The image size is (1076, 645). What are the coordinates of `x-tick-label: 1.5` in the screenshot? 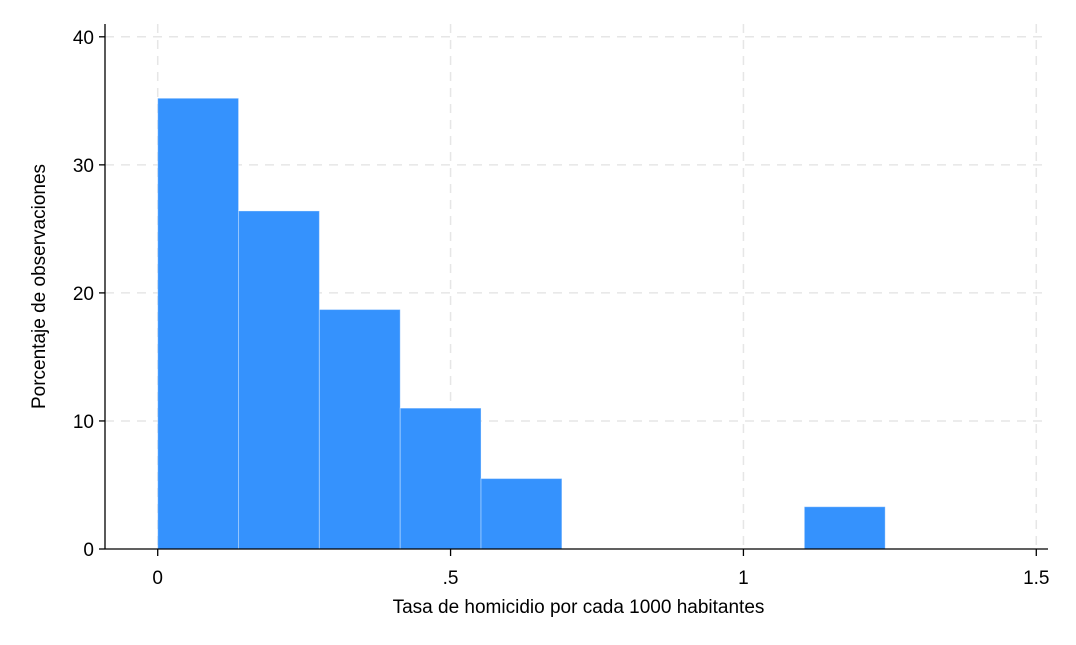 It's located at (1036, 578).